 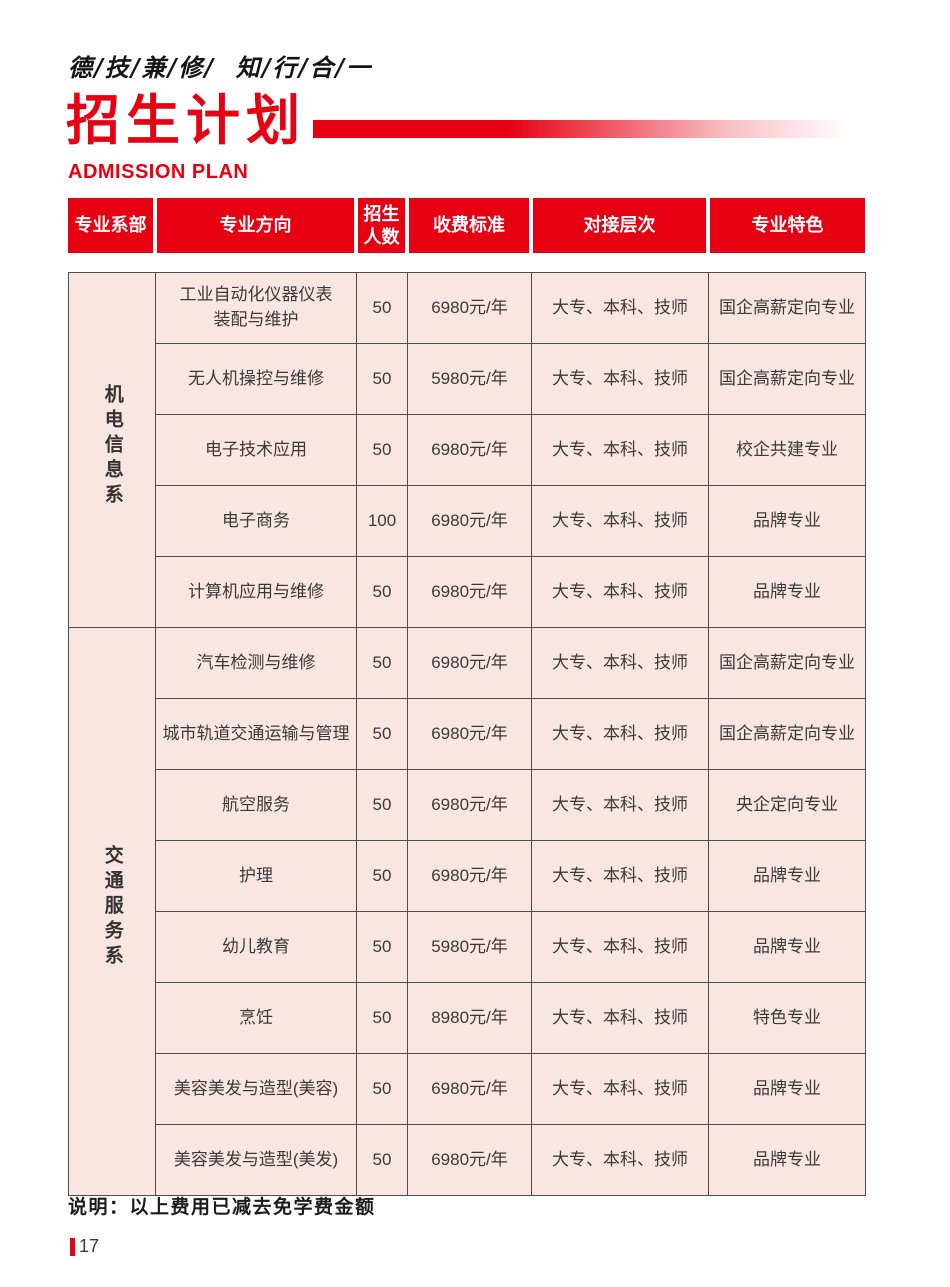 I want to click on page-title: 招生计划, so click(x=186, y=121).